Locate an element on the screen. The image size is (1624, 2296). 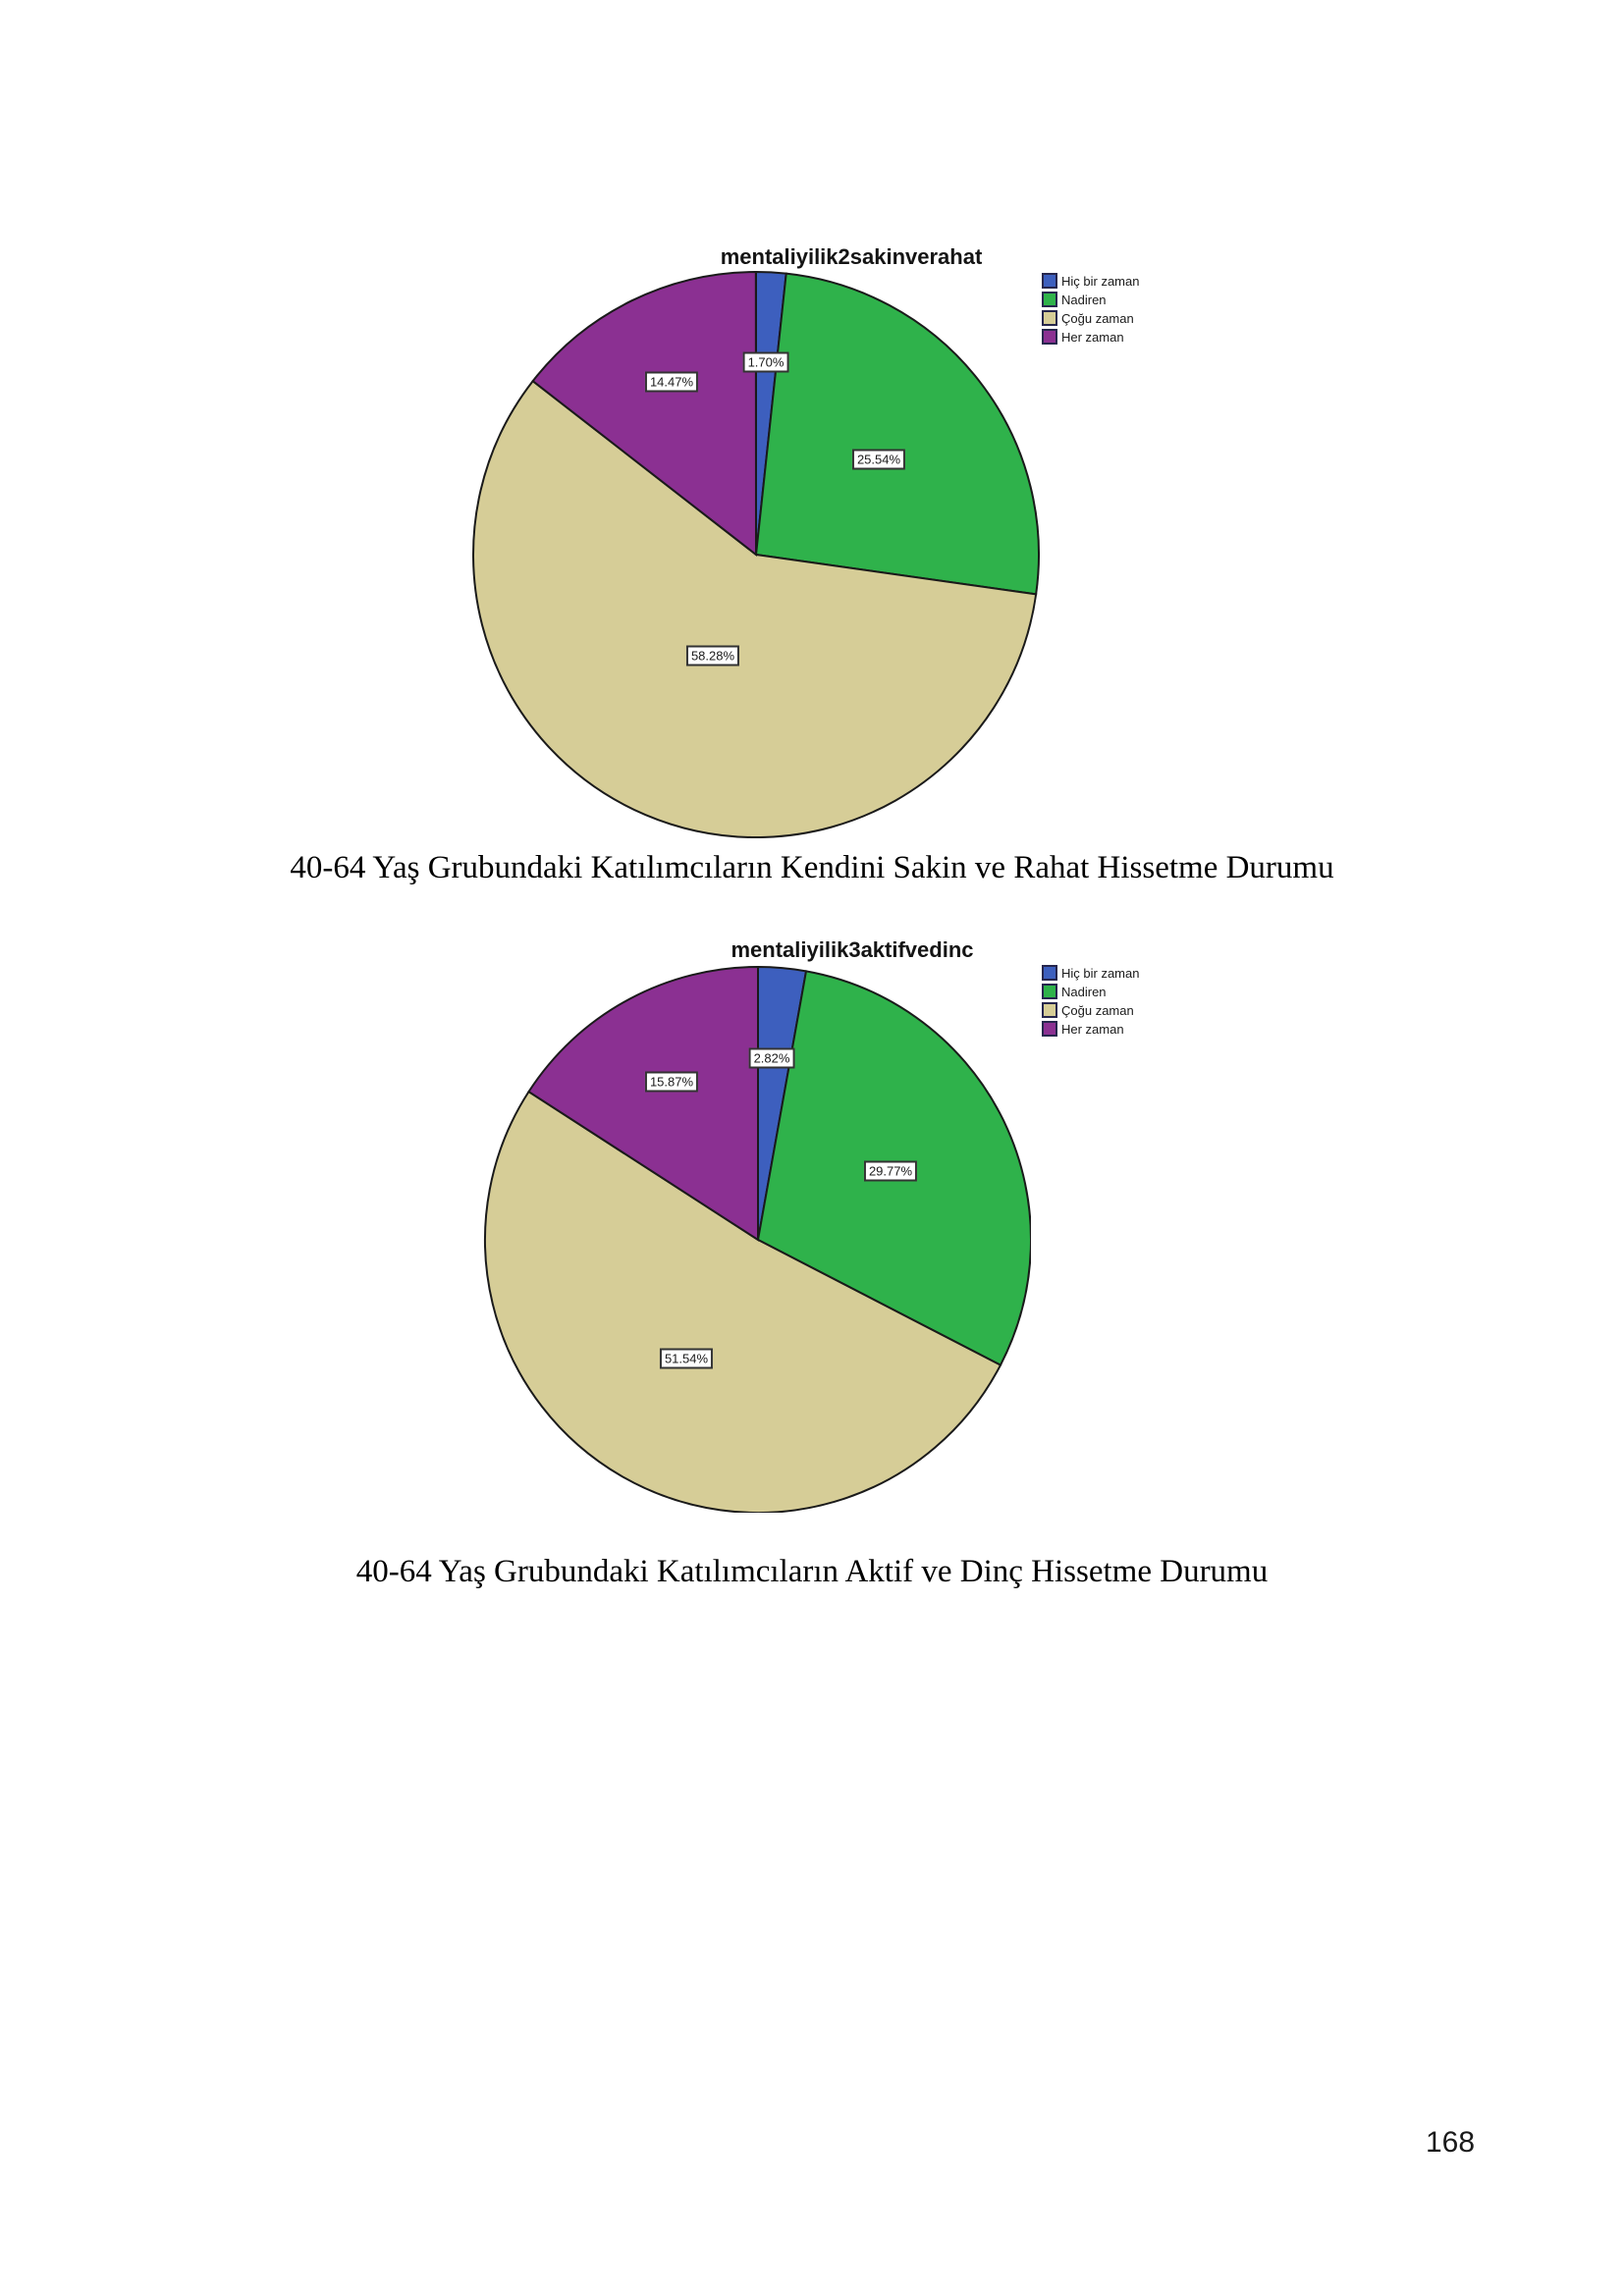
legend-1: Hiç bir zaman Nadiren Çoğu zaman Her zaman is located at coordinates (1090, 310).